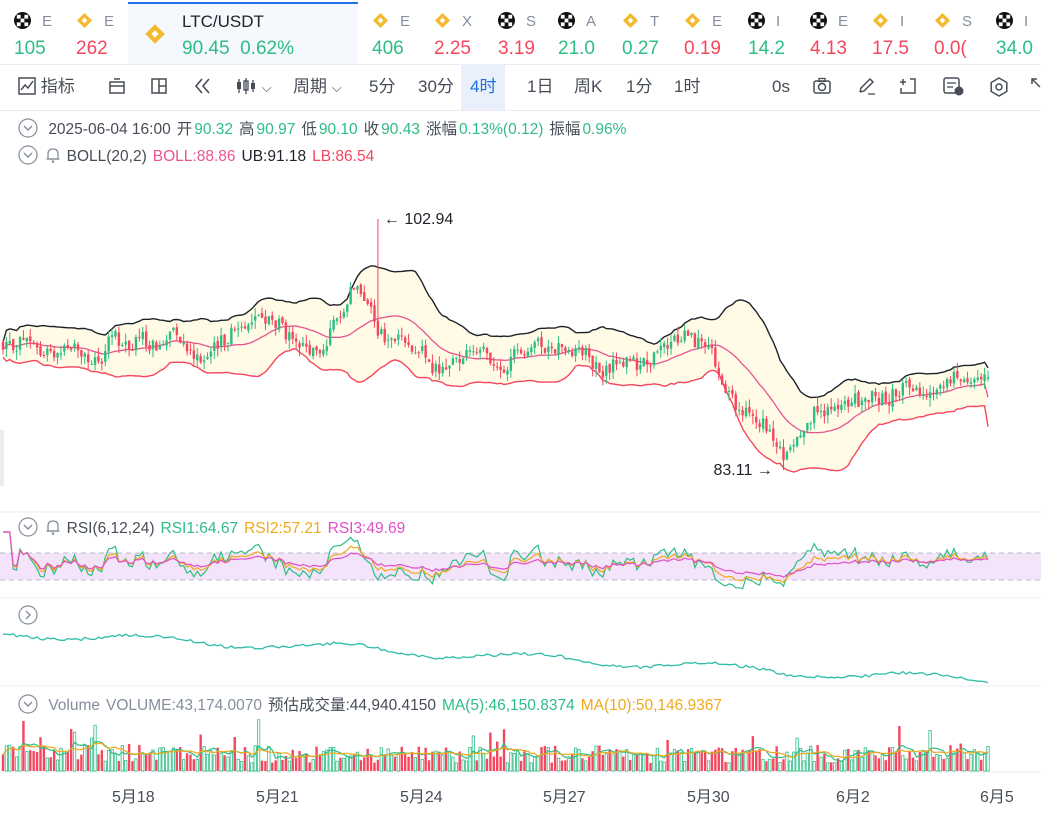 The height and width of the screenshot is (814, 1041). Describe the element at coordinates (774, 34) in the screenshot. I see `ticker-item: I 14.2` at that location.